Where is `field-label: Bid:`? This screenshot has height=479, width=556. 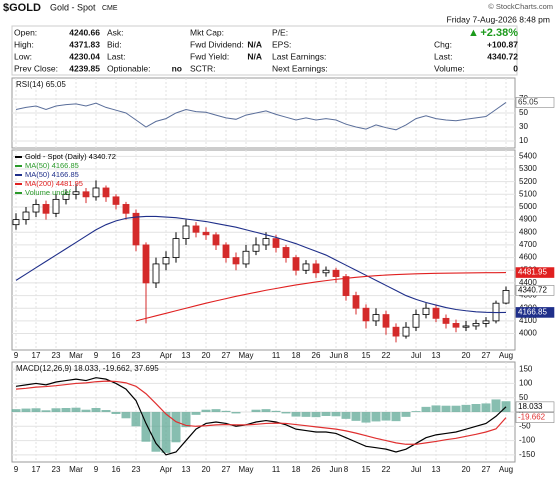 field-label: Bid: is located at coordinates (114, 44).